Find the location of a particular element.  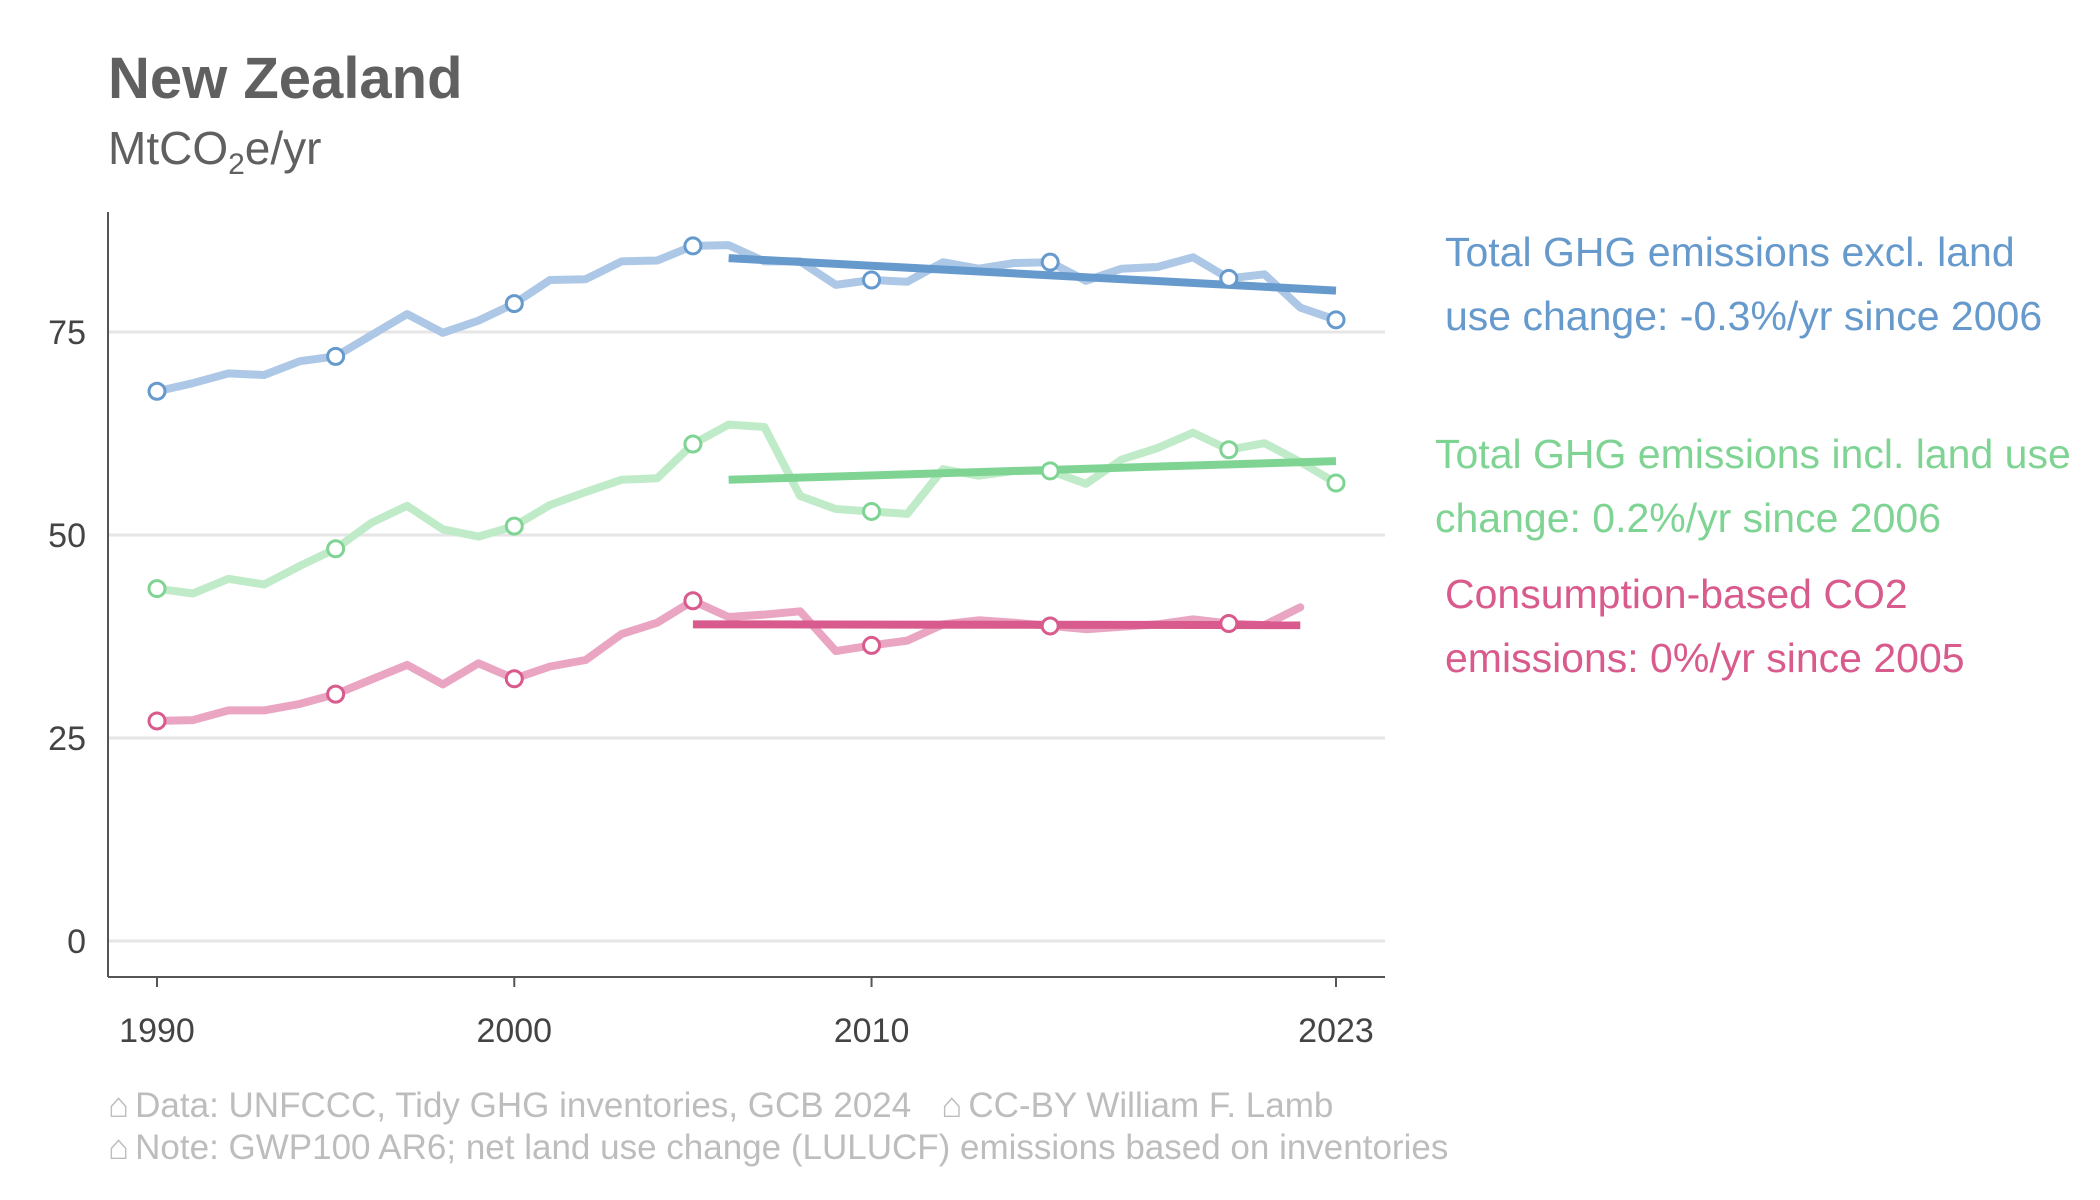

unit-main: MtCO is located at coordinates (168, 148).